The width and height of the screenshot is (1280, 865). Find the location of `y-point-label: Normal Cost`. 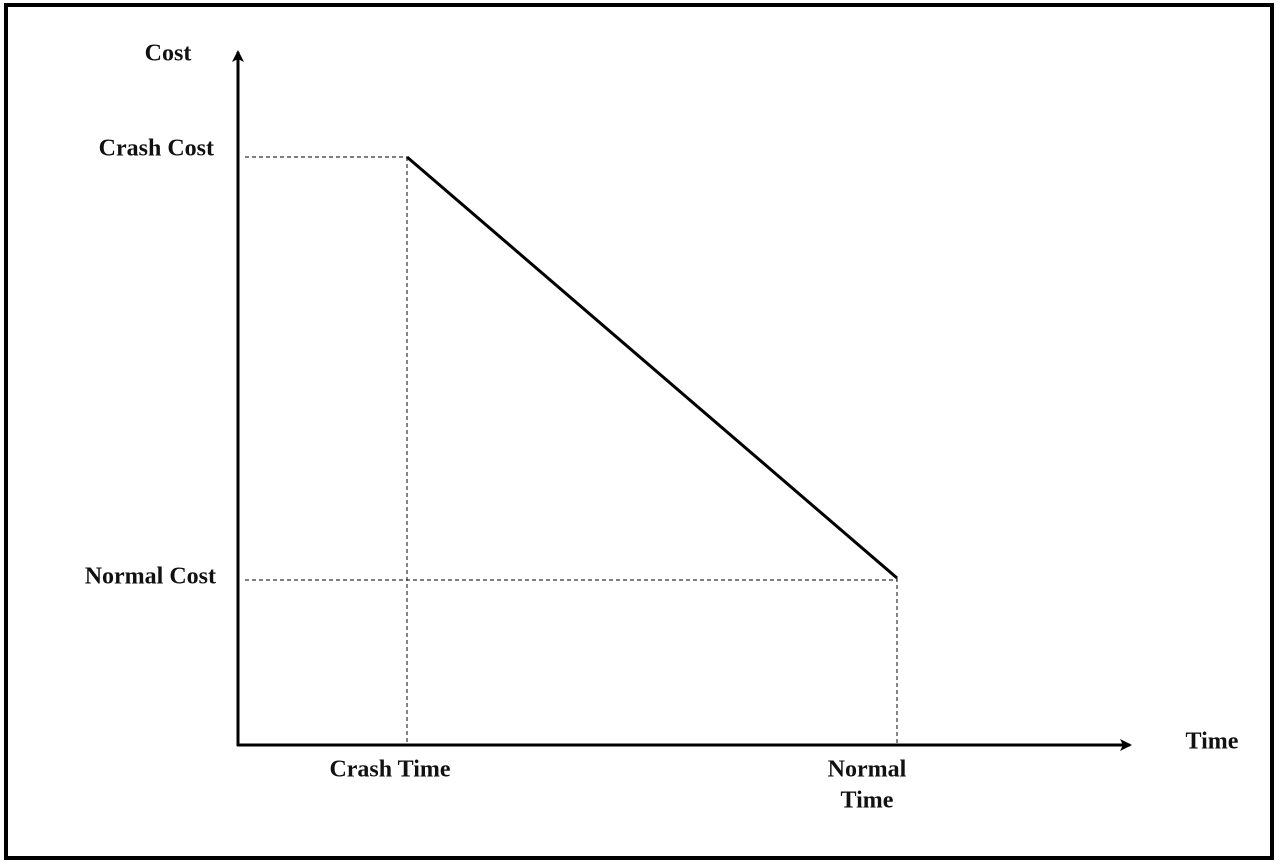

y-point-label: Normal Cost is located at coordinates (150, 577).